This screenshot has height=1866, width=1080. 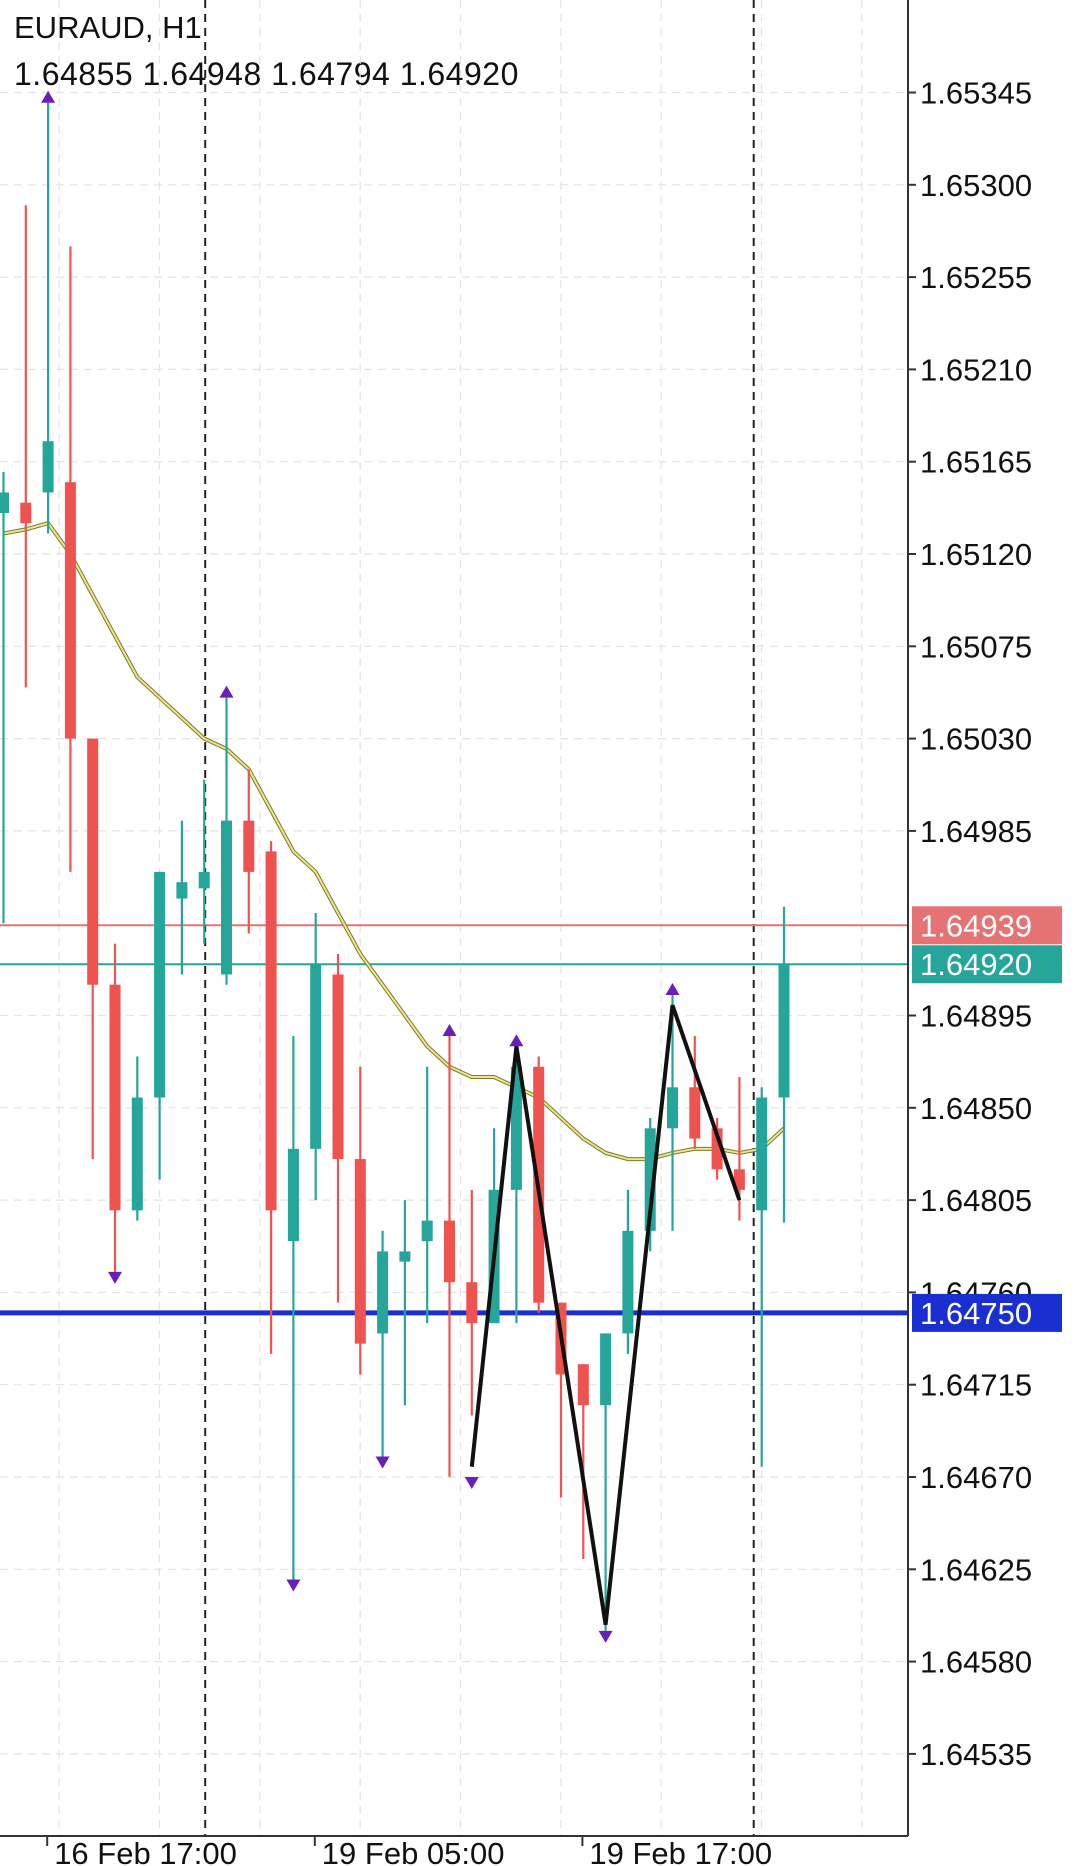 What do you see at coordinates (976, 1108) in the screenshot?
I see `price-tick-label: 1.64850` at bounding box center [976, 1108].